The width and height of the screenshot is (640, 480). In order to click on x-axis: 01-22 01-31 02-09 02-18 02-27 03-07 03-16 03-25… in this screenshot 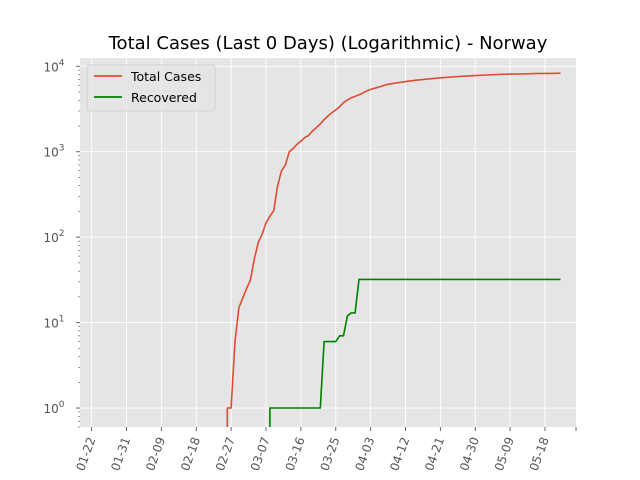, I will do `click(325, 450)`.